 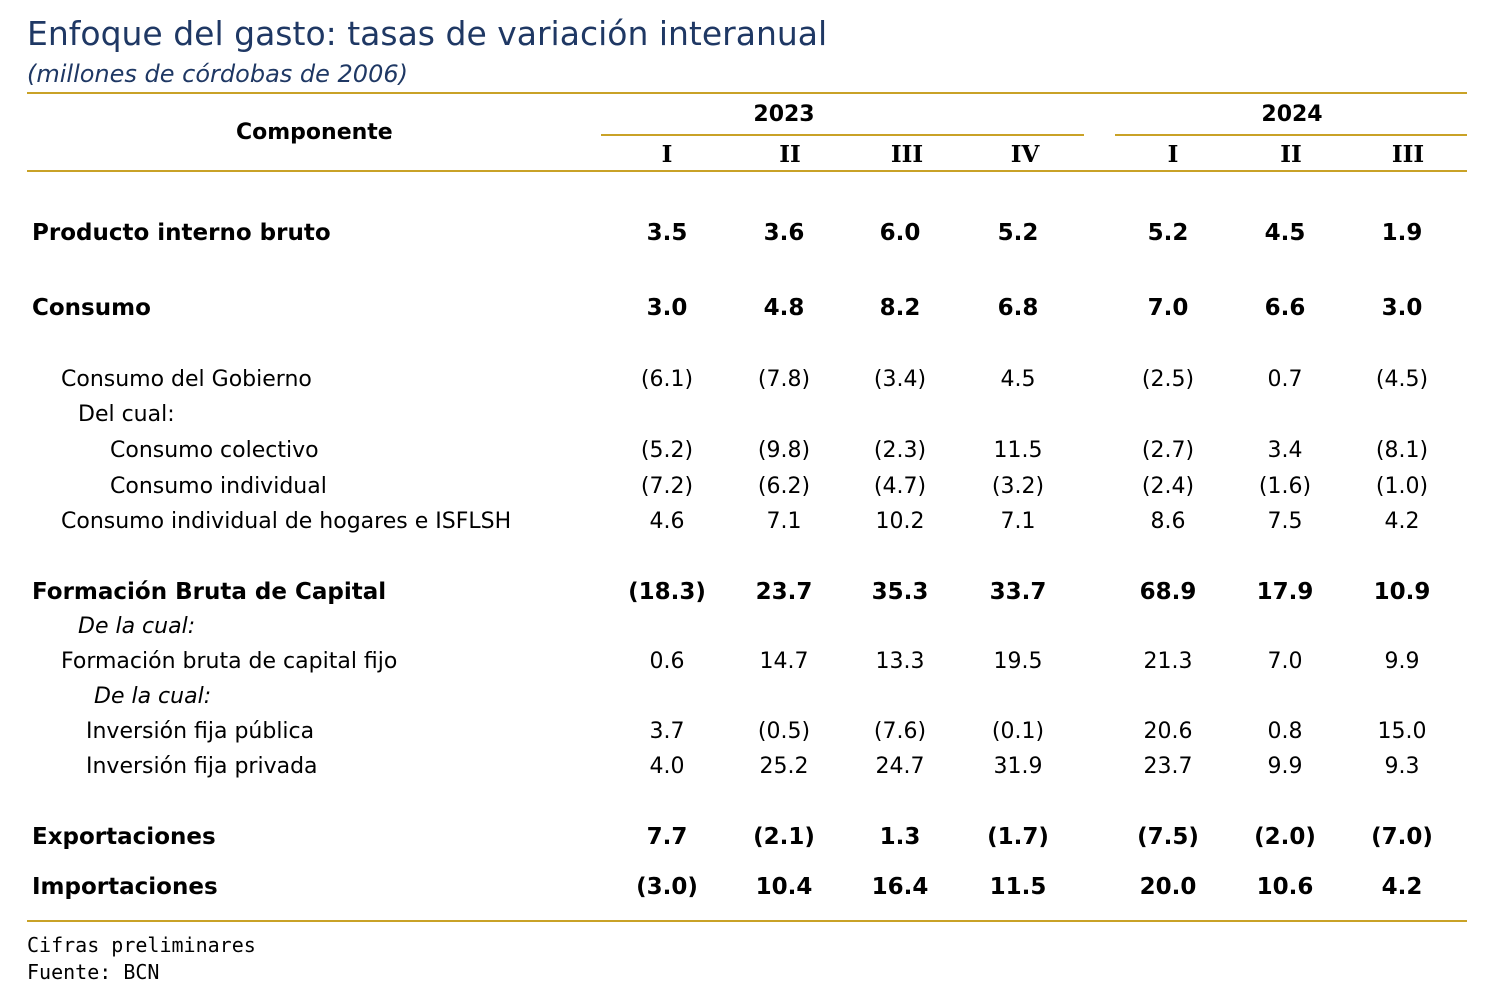 I want to click on row-value: 1.9, so click(x=1402, y=233).